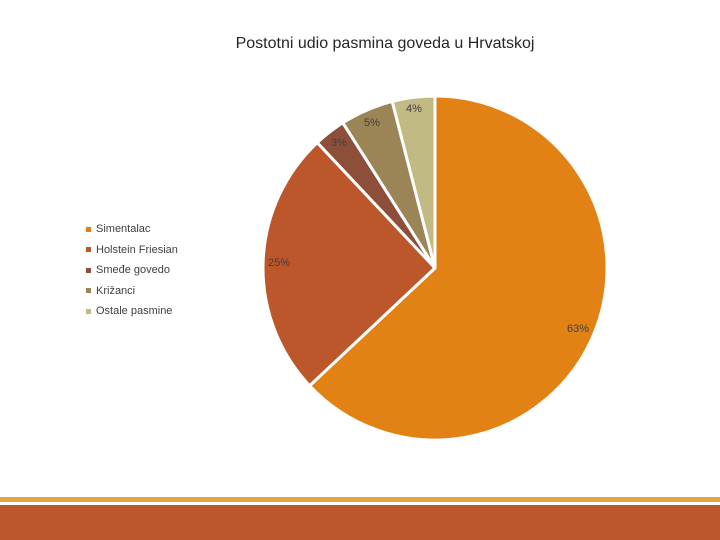 This screenshot has height=540, width=720. Describe the element at coordinates (385, 43) in the screenshot. I see `chart-title: Postotni udio pasmina goveda u Hrvatskoj` at that location.